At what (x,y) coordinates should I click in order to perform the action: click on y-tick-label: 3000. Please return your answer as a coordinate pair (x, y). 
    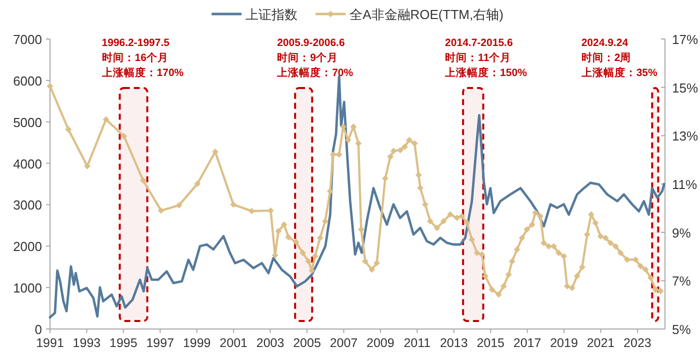
    Looking at the image, I should click on (27, 205).